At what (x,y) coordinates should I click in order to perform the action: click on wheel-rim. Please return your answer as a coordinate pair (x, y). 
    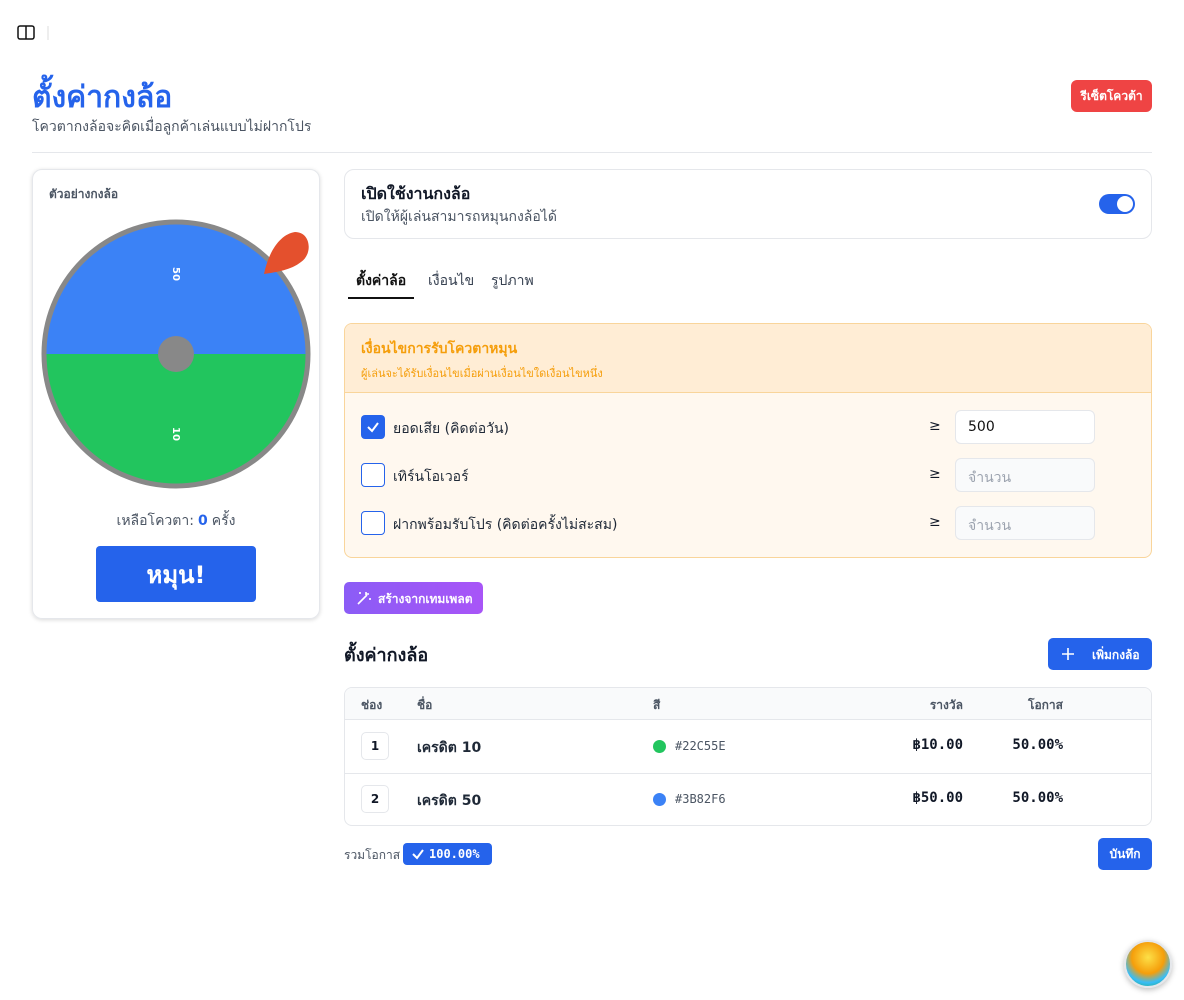
    Looking at the image, I should click on (176, 354).